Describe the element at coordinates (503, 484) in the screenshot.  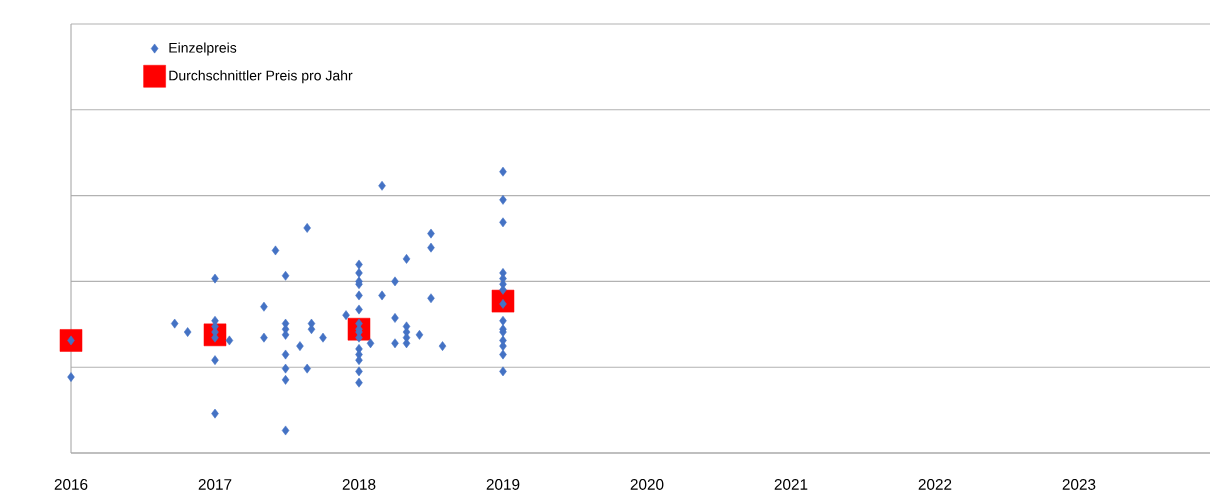
I see `x-tick-label: 2019` at that location.